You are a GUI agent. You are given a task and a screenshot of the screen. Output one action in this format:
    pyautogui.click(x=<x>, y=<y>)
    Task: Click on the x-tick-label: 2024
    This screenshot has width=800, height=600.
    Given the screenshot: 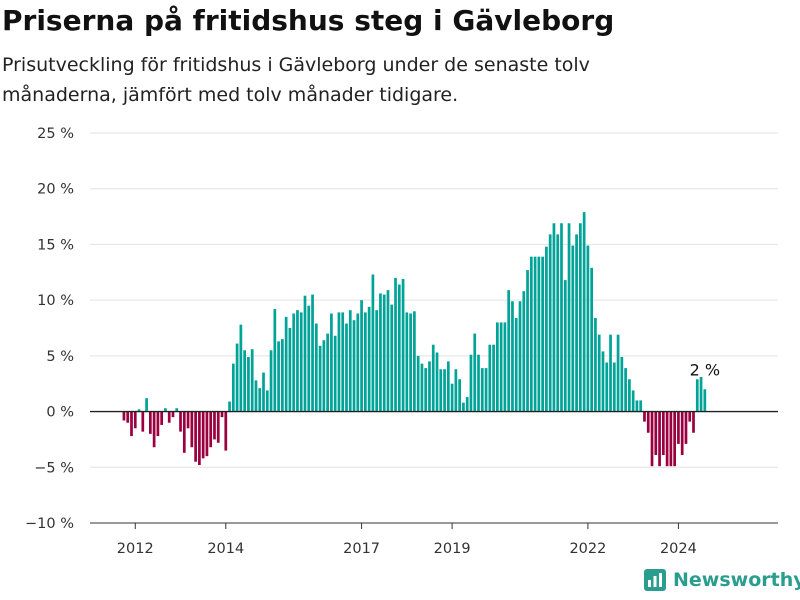 What is the action you would take?
    pyautogui.click(x=678, y=549)
    